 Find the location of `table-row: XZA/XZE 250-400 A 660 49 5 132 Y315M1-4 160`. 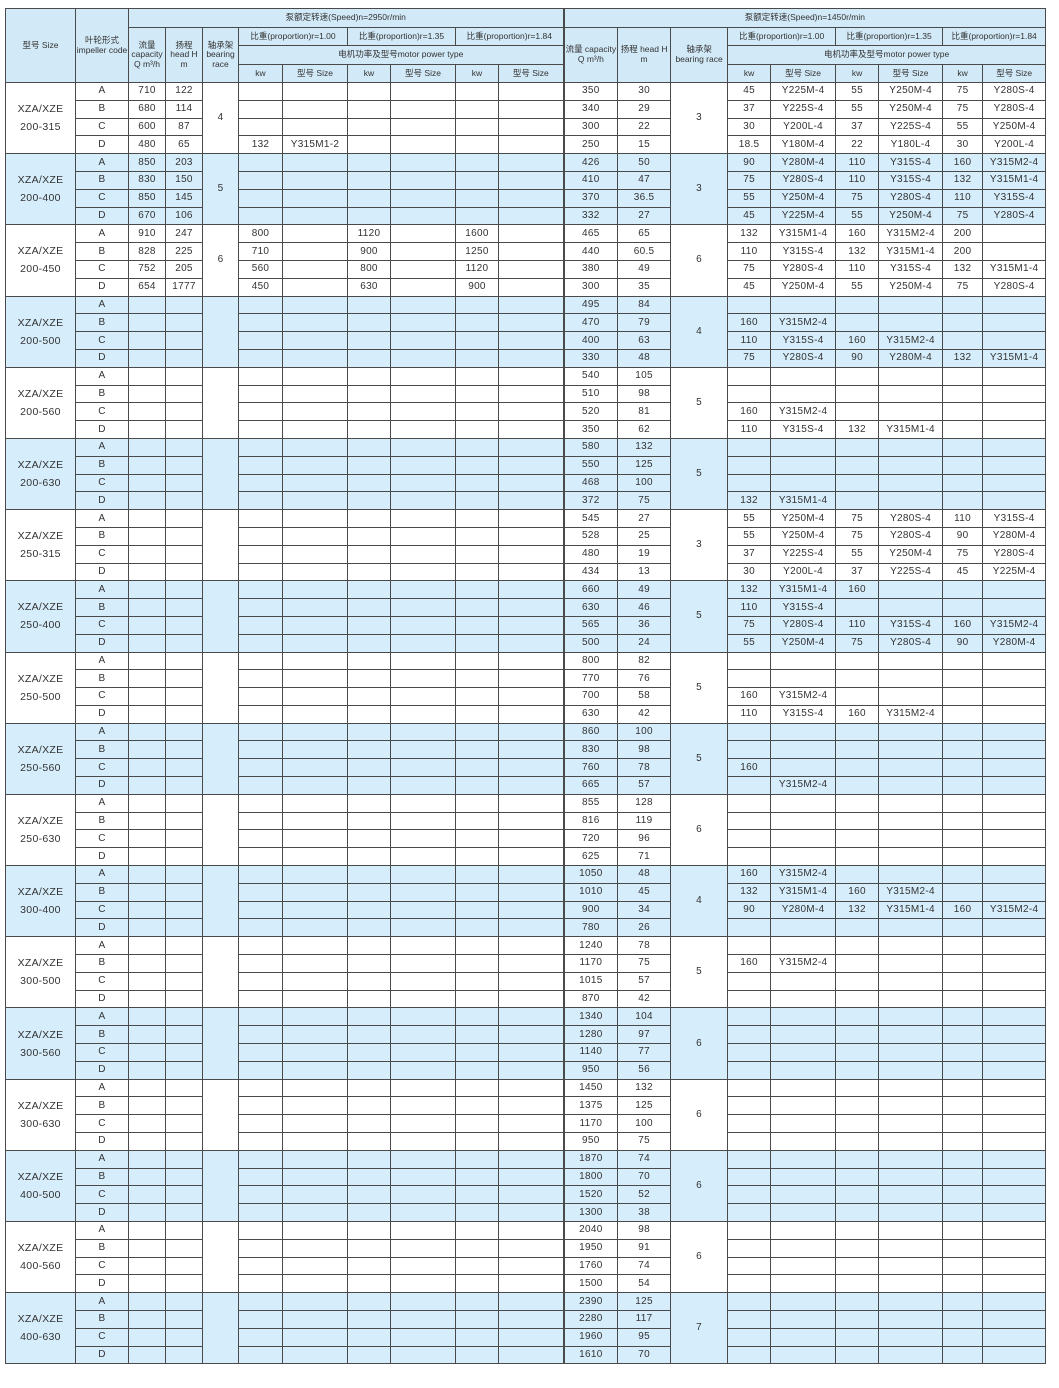

table-row: XZA/XZE 250-400 A 660 49 5 132 Y315M1-4 160 is located at coordinates (526, 616).